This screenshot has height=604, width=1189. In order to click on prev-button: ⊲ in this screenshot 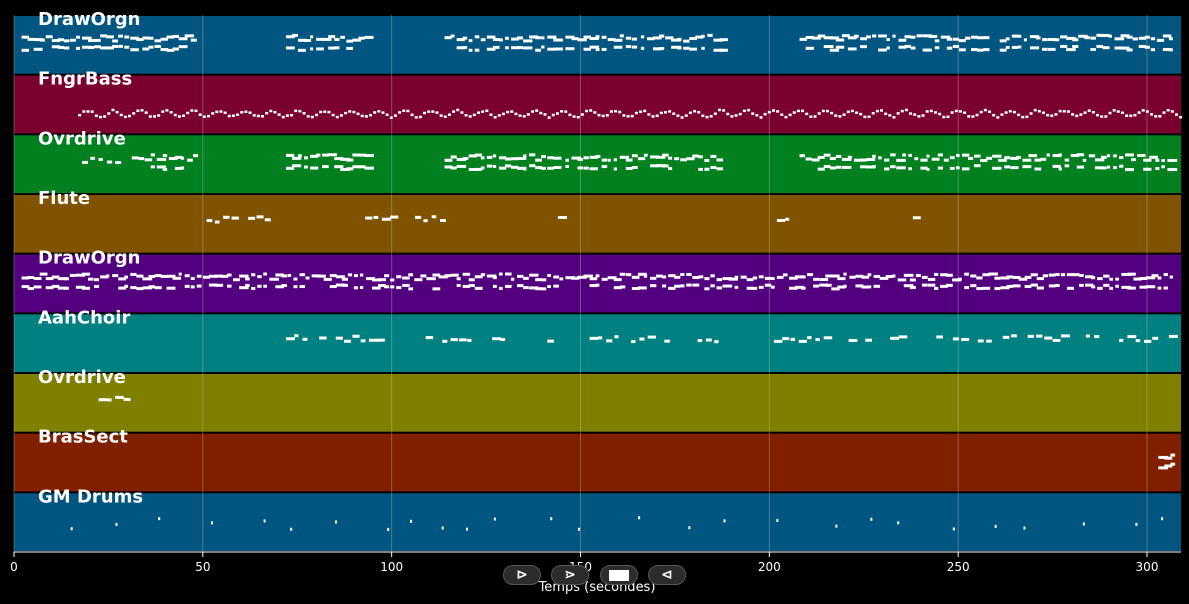, I will do `click(667, 575)`.